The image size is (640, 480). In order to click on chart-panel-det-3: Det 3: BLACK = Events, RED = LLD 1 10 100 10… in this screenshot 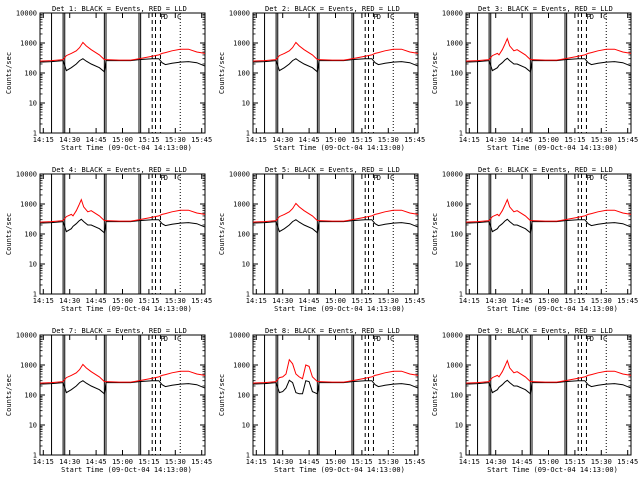, I will do `click(534, 78)`.